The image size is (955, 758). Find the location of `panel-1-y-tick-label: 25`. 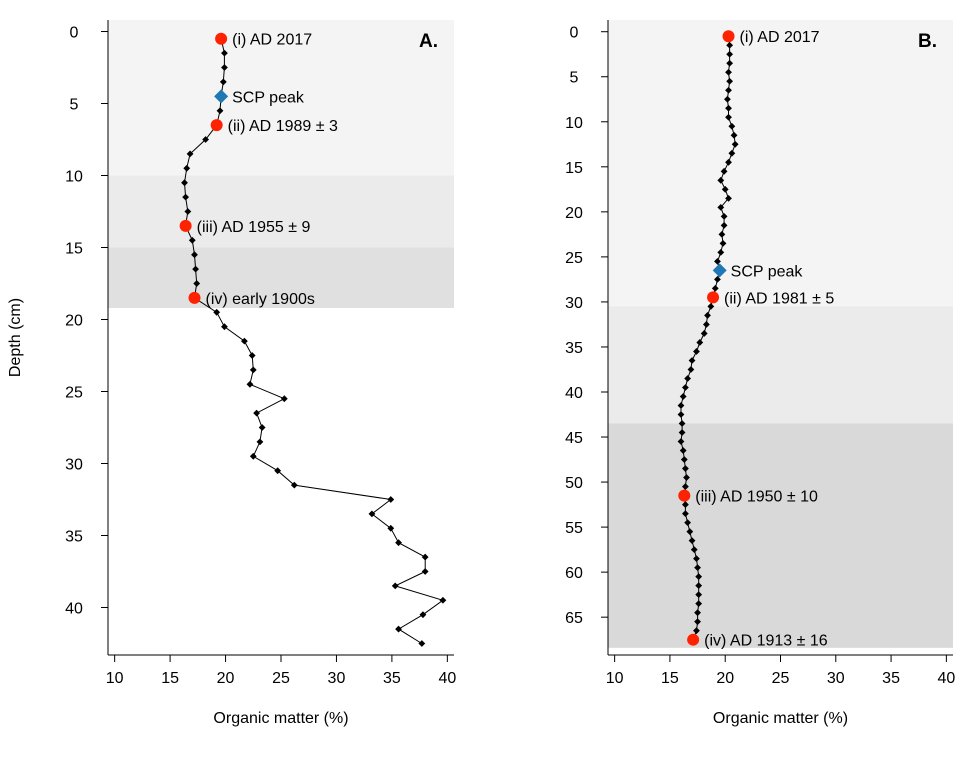

panel-1-y-tick-label: 25 is located at coordinates (74, 392).